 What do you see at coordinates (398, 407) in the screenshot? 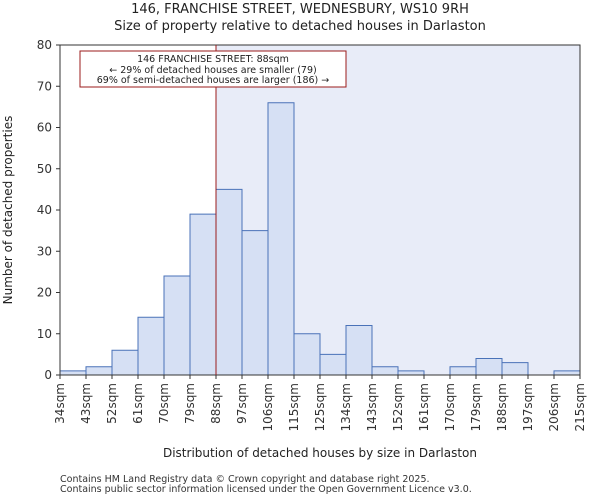
I see `x-tick-label: 152sqm` at bounding box center [398, 407].